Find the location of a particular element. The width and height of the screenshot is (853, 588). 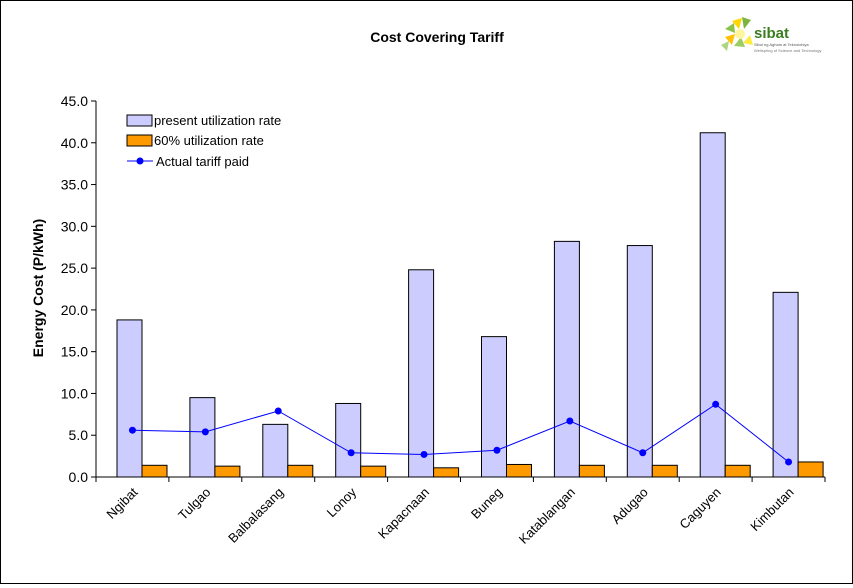

bar-present-buneg is located at coordinates (494, 407).